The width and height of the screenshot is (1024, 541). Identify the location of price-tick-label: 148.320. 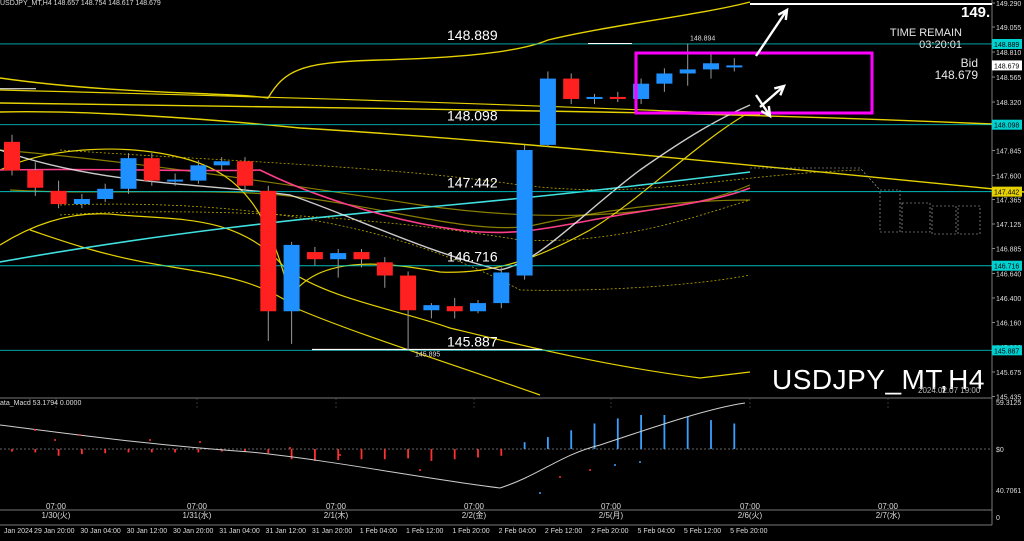
(1008, 103).